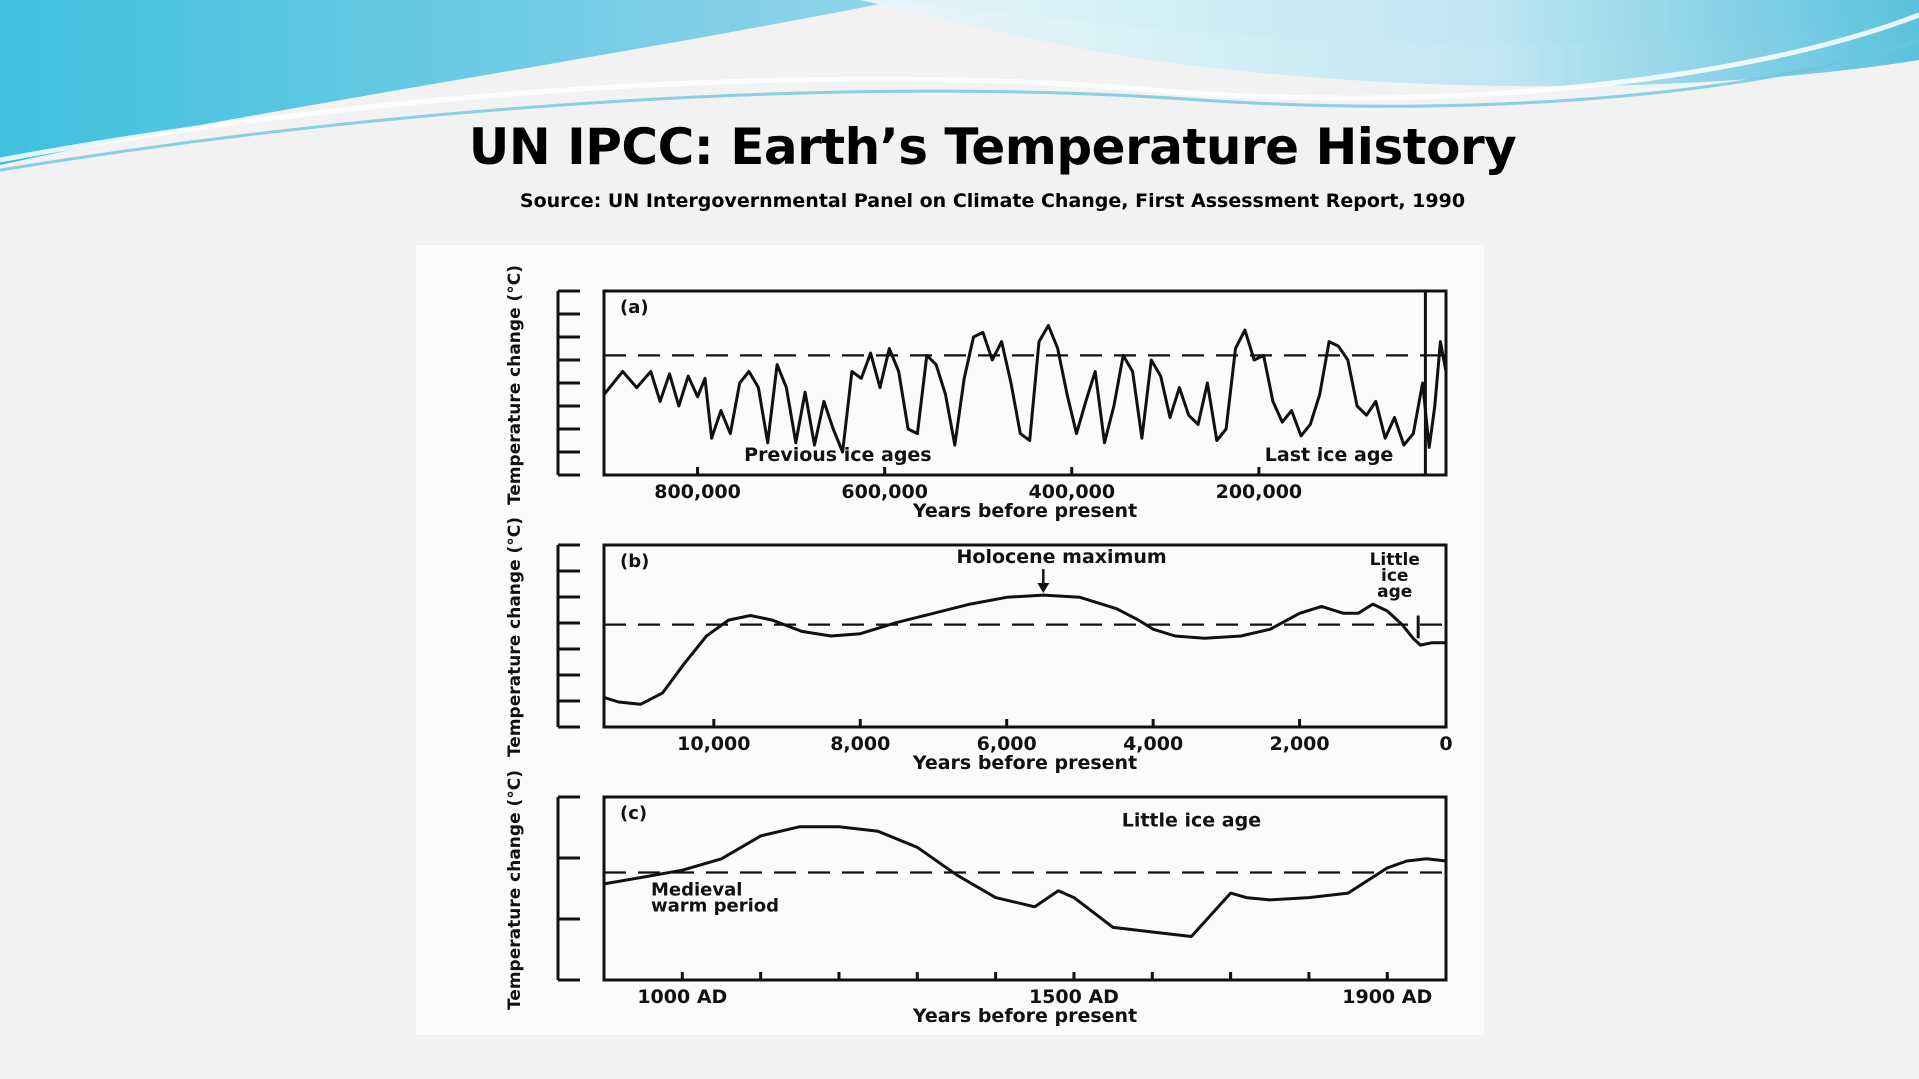  Describe the element at coordinates (1259, 492) in the screenshot. I see `panel-a-x-tick-label: 200,000` at that location.